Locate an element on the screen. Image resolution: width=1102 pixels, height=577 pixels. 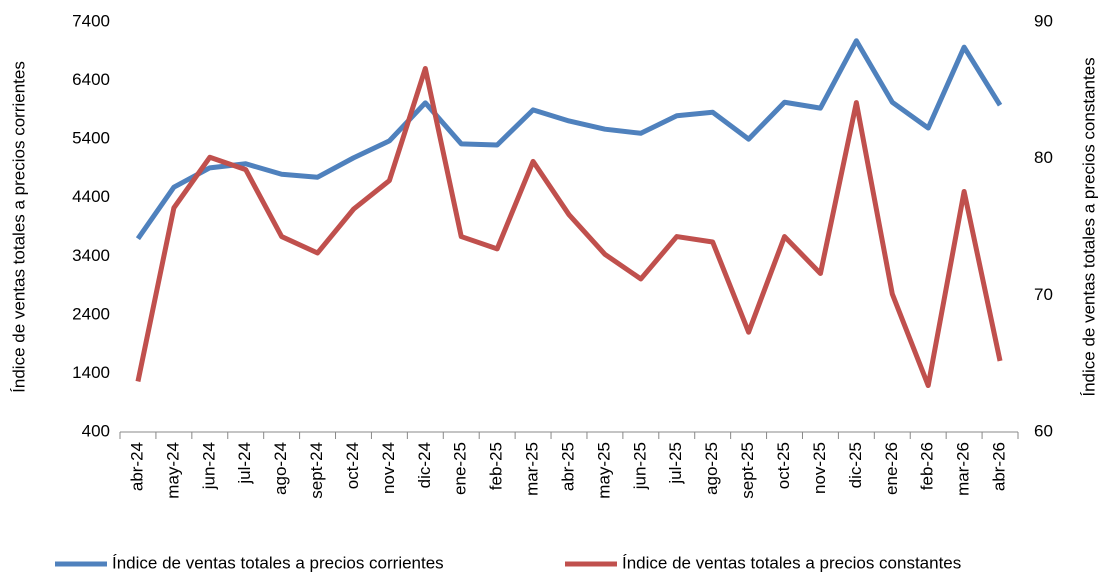
y2-tick-label: 80 is located at coordinates (1043, 157).